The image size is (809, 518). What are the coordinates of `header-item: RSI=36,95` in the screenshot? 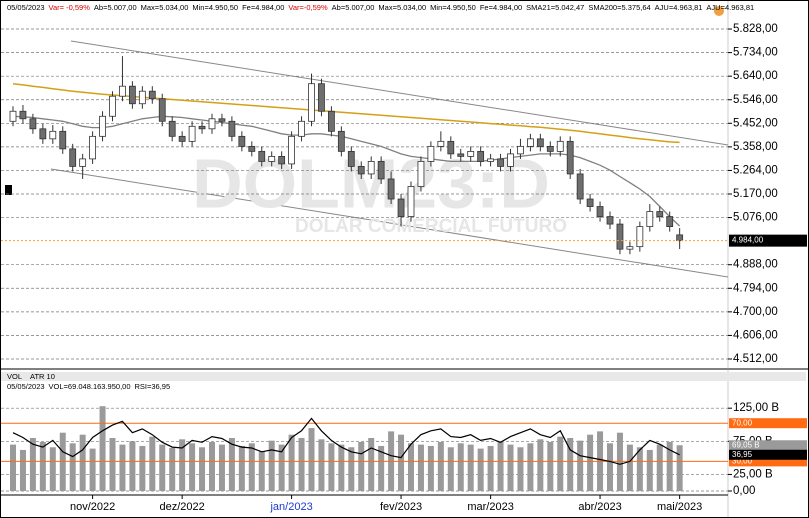 It's located at (152, 386).